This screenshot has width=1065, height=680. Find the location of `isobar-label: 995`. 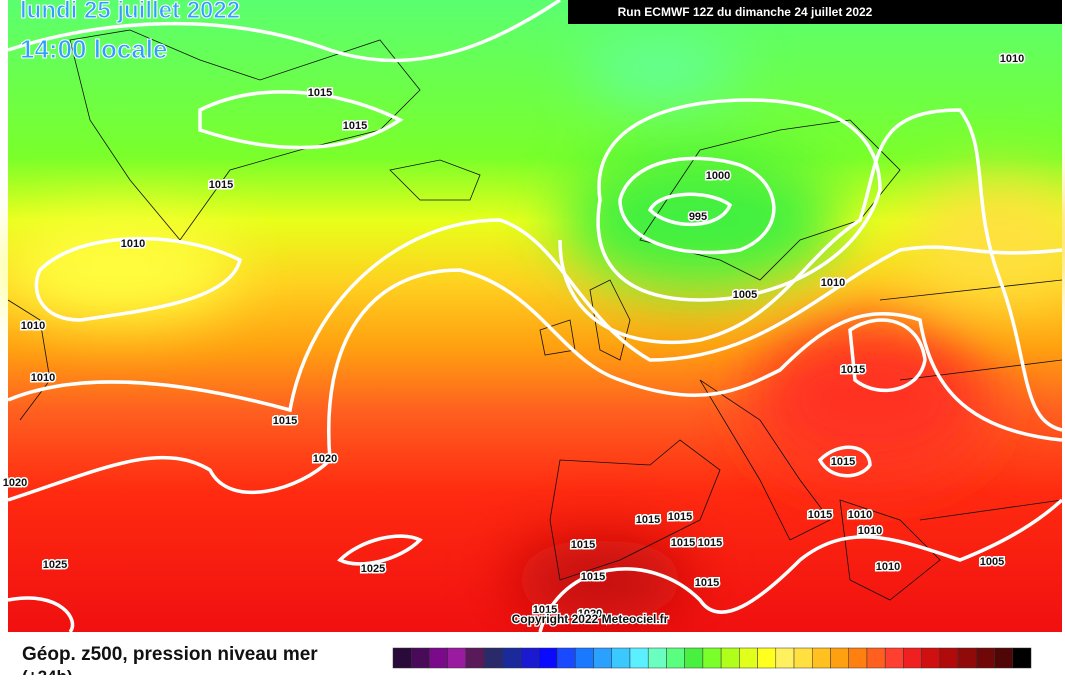

isobar-label: 995 is located at coordinates (698, 217).